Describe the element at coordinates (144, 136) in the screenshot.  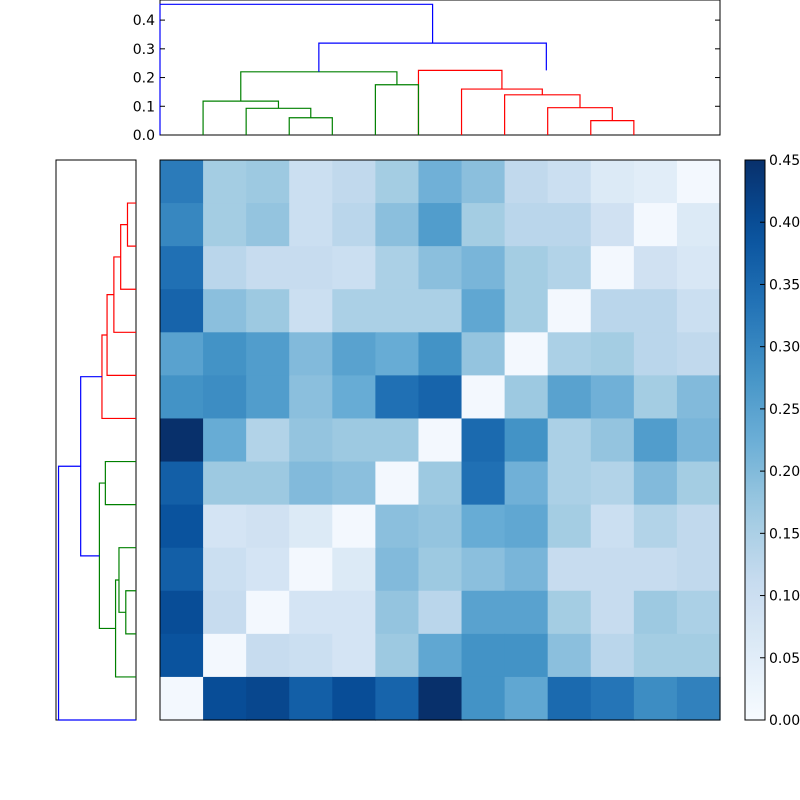
I see `top-y-tick-label: 0.0` at that location.